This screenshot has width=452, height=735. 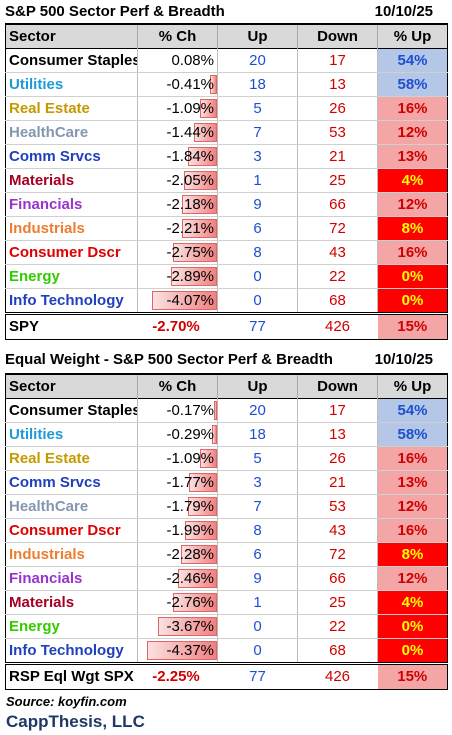 I want to click on header-pct-change: % Ch, so click(x=177, y=386).